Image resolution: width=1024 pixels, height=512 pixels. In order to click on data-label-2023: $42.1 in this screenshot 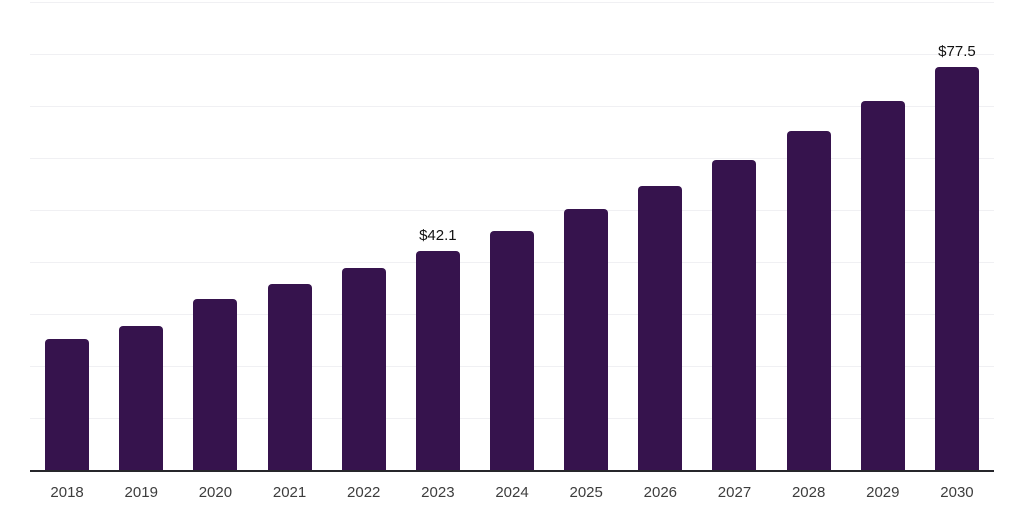, I will do `click(438, 236)`.